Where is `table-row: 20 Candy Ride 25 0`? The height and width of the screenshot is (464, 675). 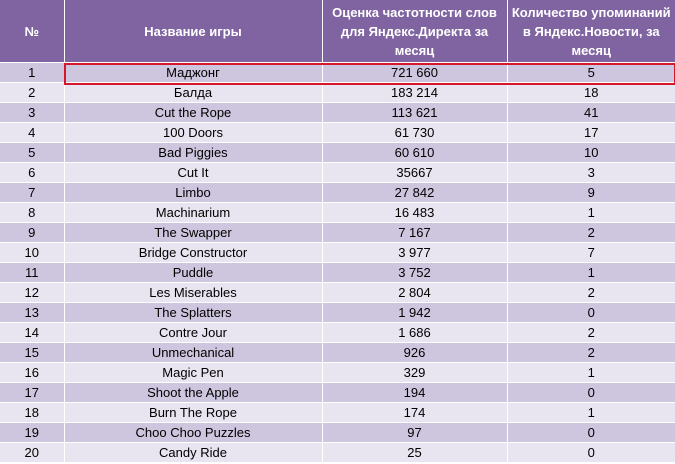 table-row: 20 Candy Ride 25 0 is located at coordinates (337, 452).